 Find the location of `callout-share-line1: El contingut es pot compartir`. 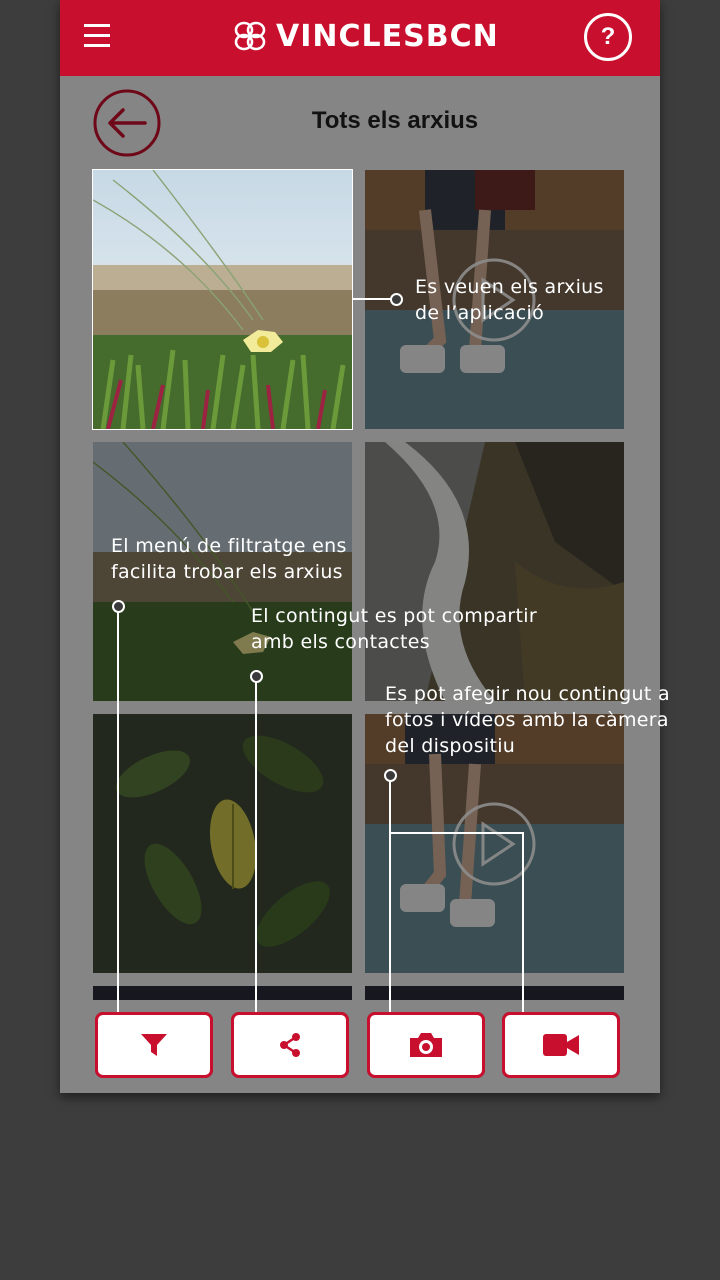

callout-share-line1: El contingut es pot compartir is located at coordinates (394, 616).